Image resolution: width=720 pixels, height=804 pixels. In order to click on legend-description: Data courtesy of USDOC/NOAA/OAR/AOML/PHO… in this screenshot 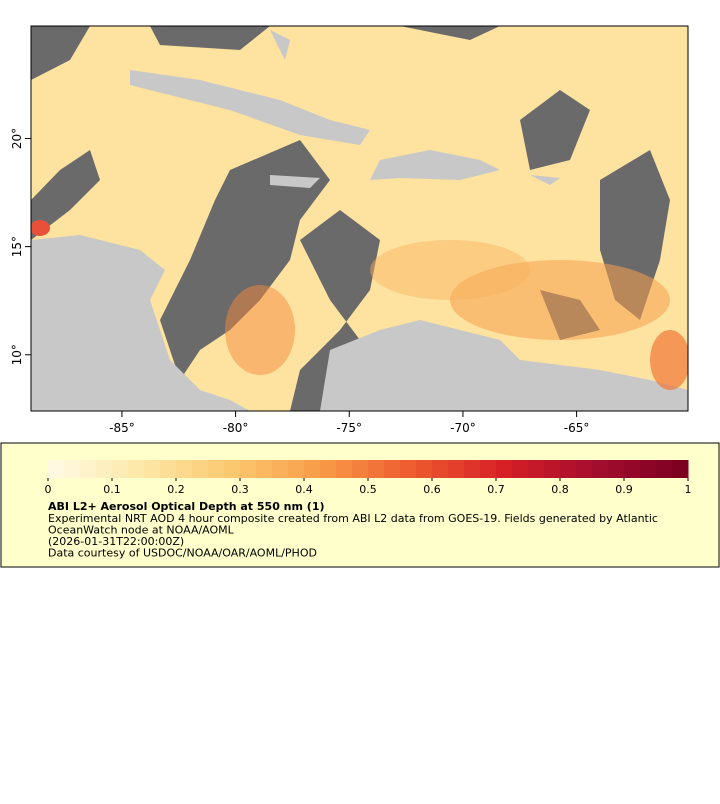, I will do `click(182, 553)`.